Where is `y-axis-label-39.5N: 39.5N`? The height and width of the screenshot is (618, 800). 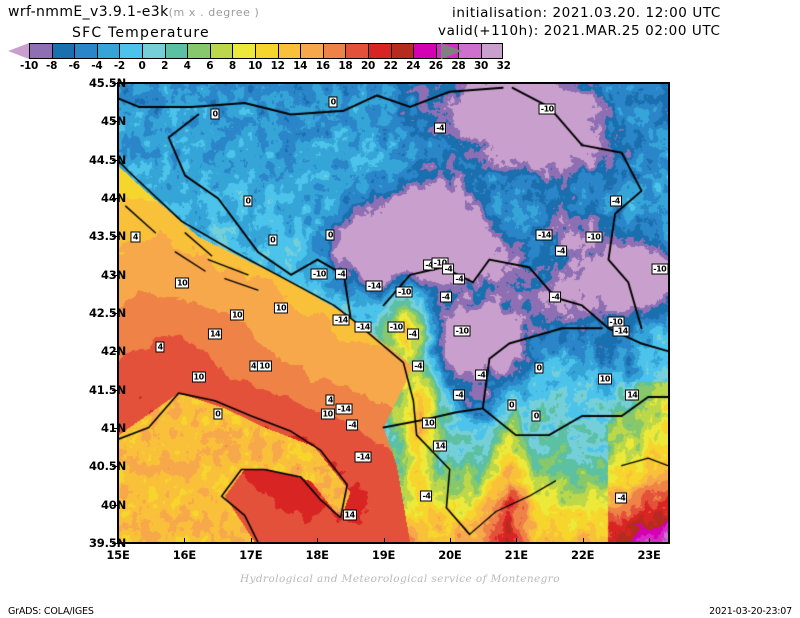 y-axis-label-39.5N: 39.5N is located at coordinates (107, 543).